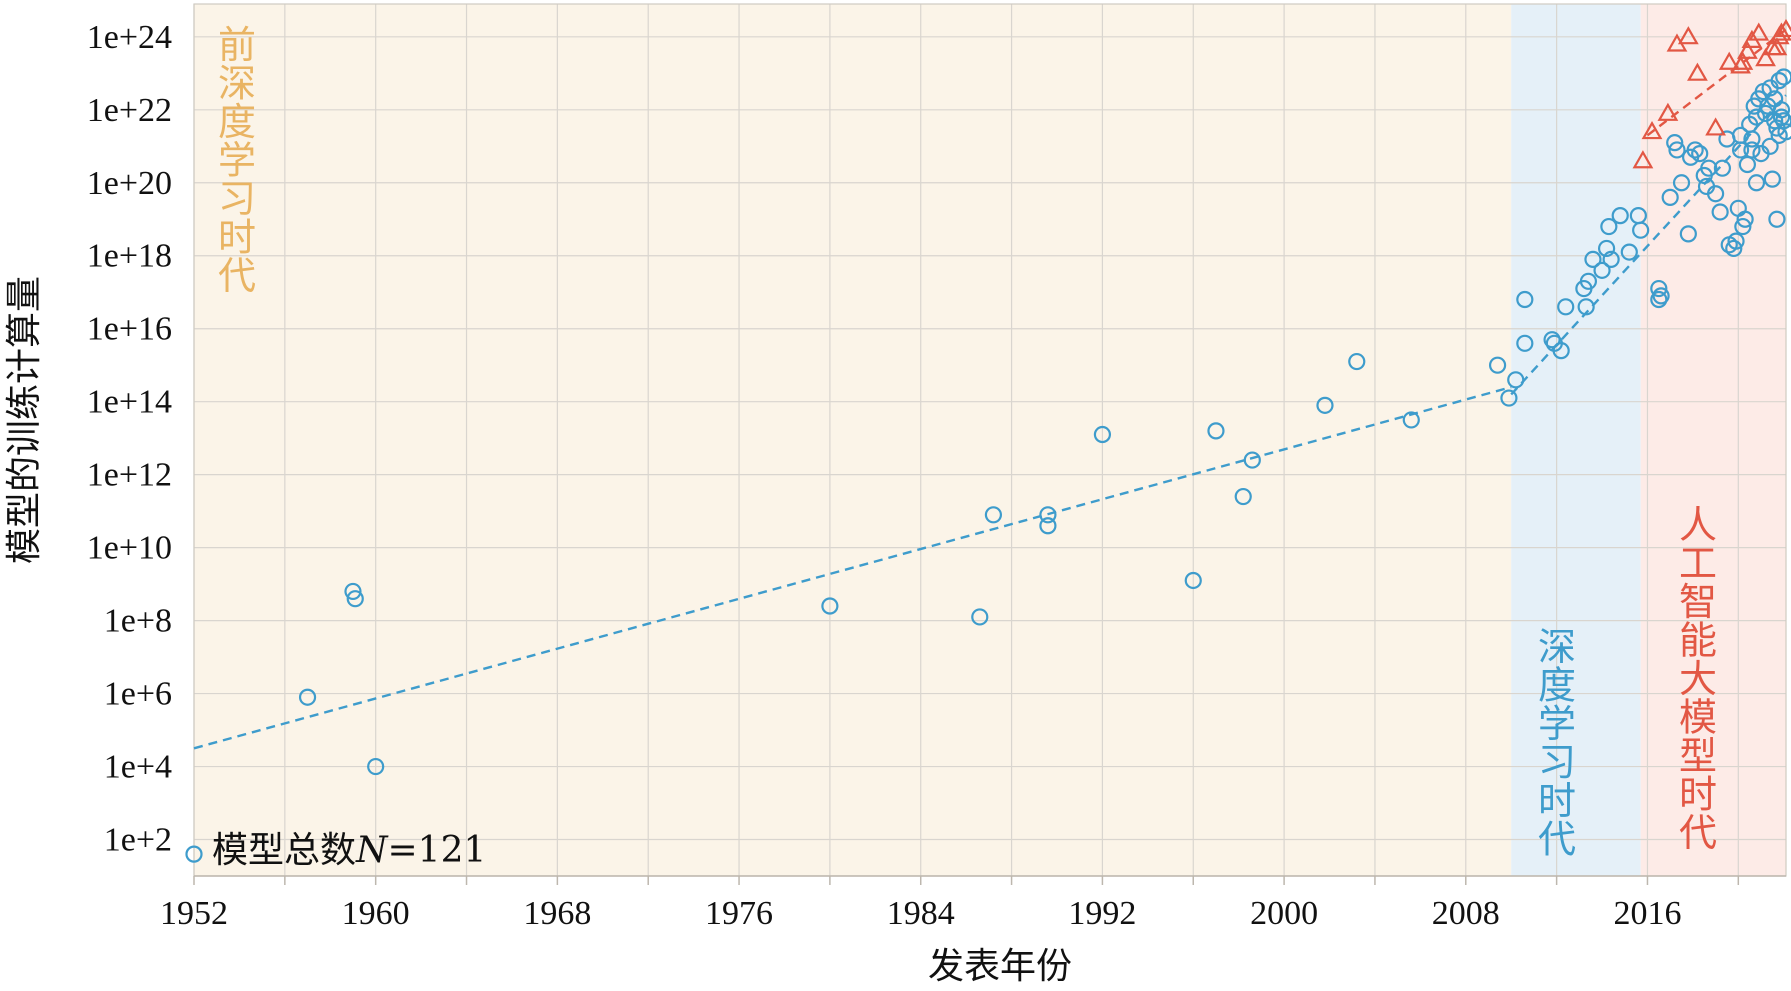 The image size is (1791, 991). I want to click on y-tick-label: 1e+8, so click(138, 621).